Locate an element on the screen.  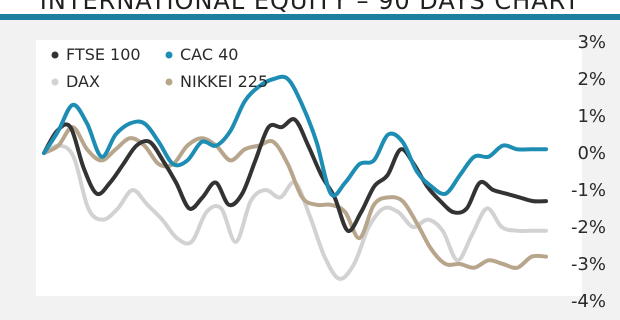
legend: FTSE 100 CAC 40 DAX NIKKEI 225 is located at coordinates (159, 68).